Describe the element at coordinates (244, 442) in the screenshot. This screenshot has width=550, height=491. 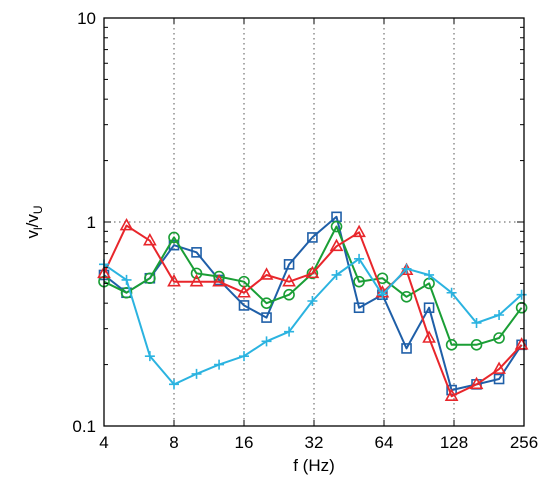
I see `x-tick-label: 16` at that location.